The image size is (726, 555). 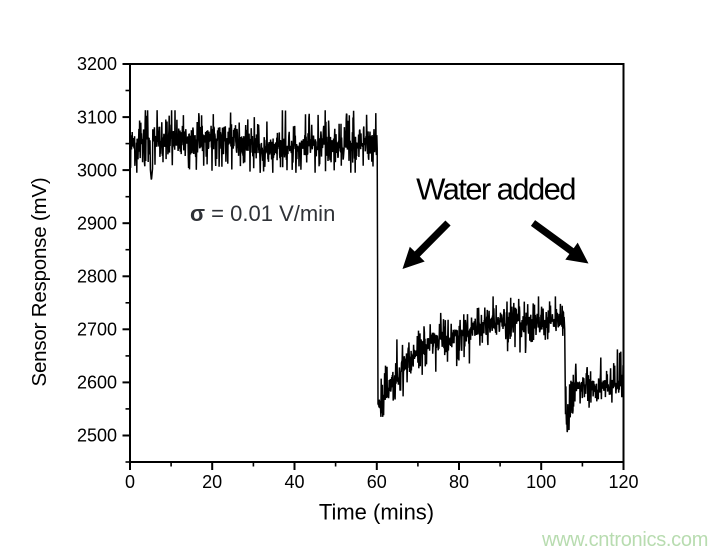 What do you see at coordinates (39, 281) in the screenshot?
I see `svg-text: Sensor Response (mV)` at bounding box center [39, 281].